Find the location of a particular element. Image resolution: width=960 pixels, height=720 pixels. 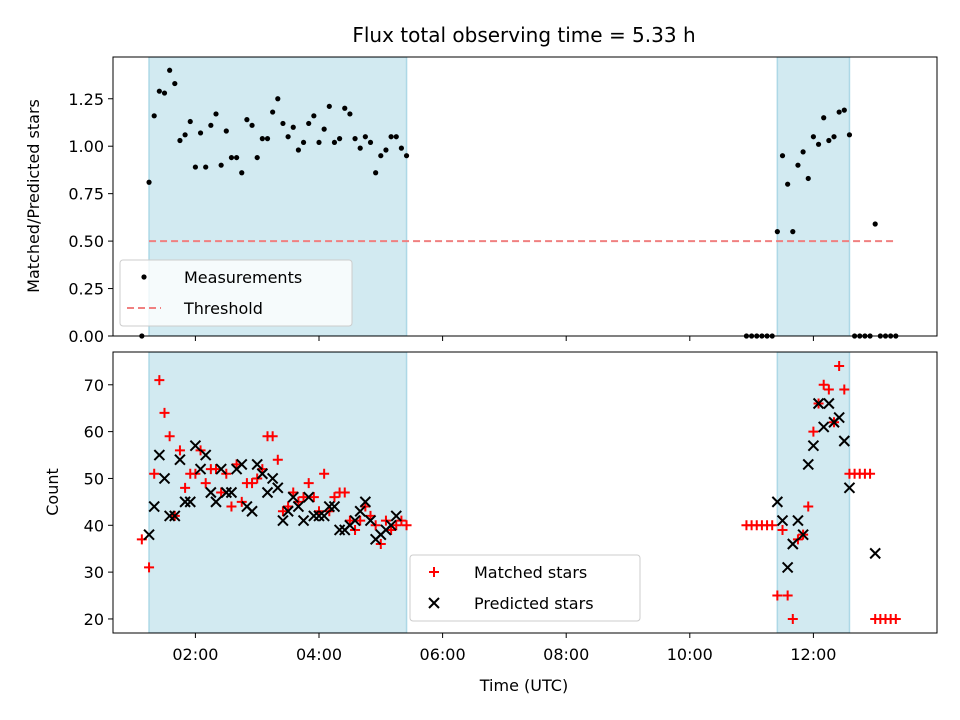

top-ytick-label: 0.00 is located at coordinates (86, 336).